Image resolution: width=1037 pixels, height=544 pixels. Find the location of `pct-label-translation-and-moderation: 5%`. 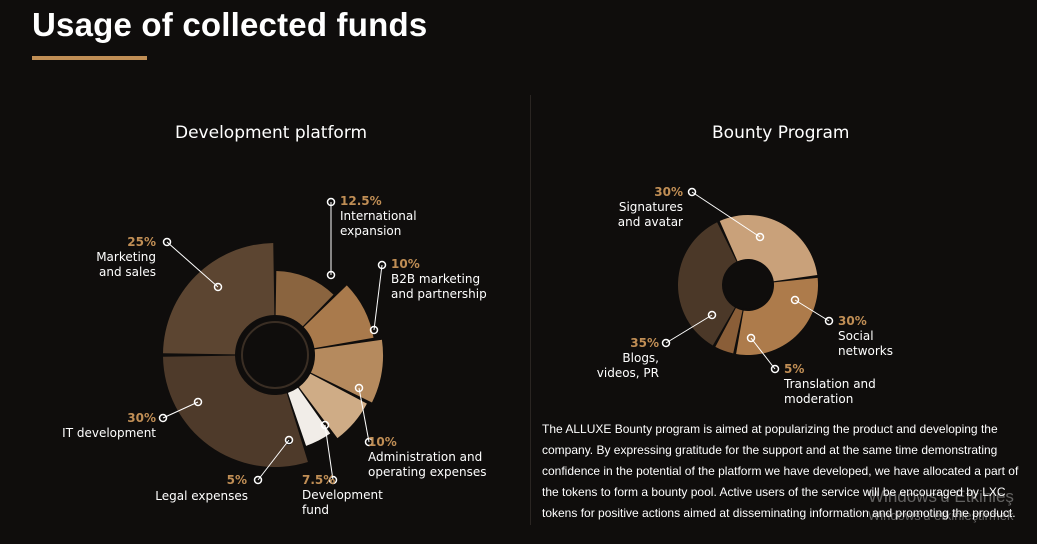

pct-label-translation-and-moderation: 5% is located at coordinates (794, 369).